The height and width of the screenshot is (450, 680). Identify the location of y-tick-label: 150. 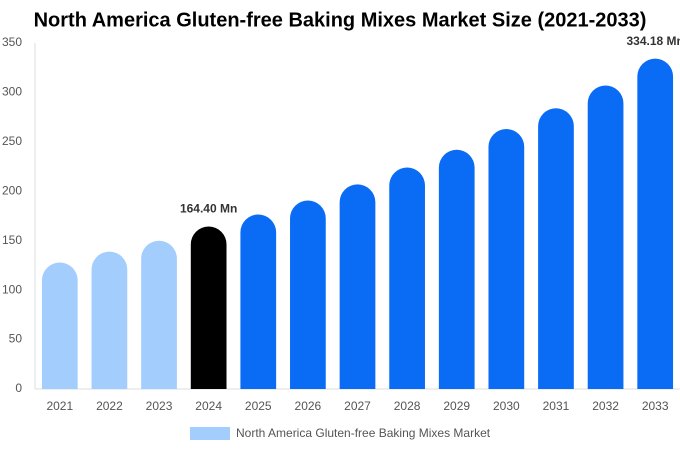
(12, 240).